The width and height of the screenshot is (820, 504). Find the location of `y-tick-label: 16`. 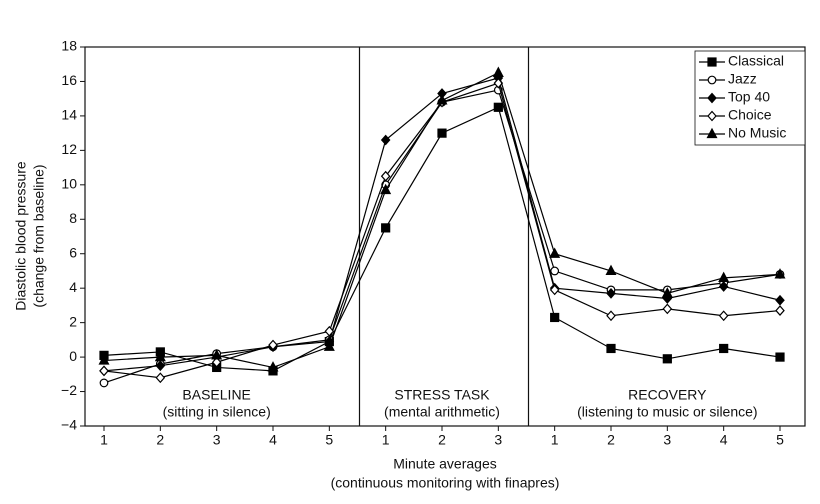

y-tick-label: 16 is located at coordinates (69, 80).